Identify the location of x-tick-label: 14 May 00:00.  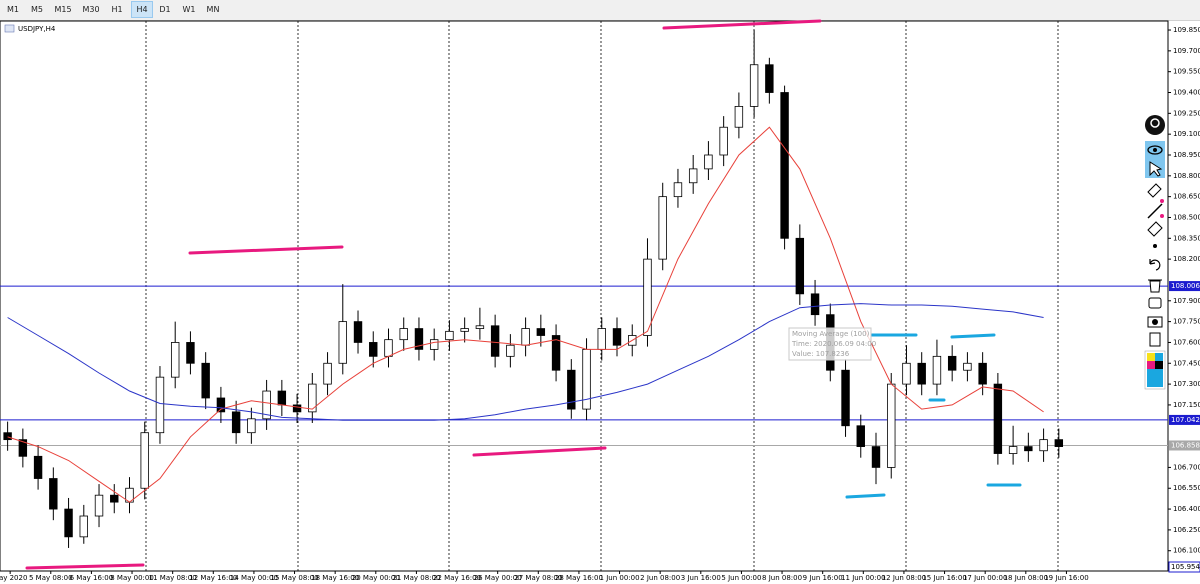
(254, 578).